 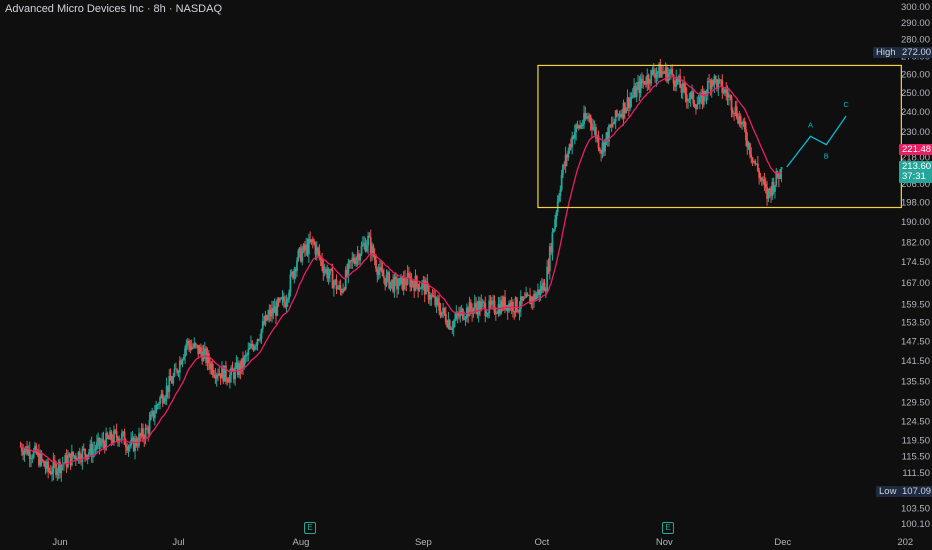 What do you see at coordinates (915, 171) in the screenshot?
I see `last-price-tag: 213.60 37:31` at bounding box center [915, 171].